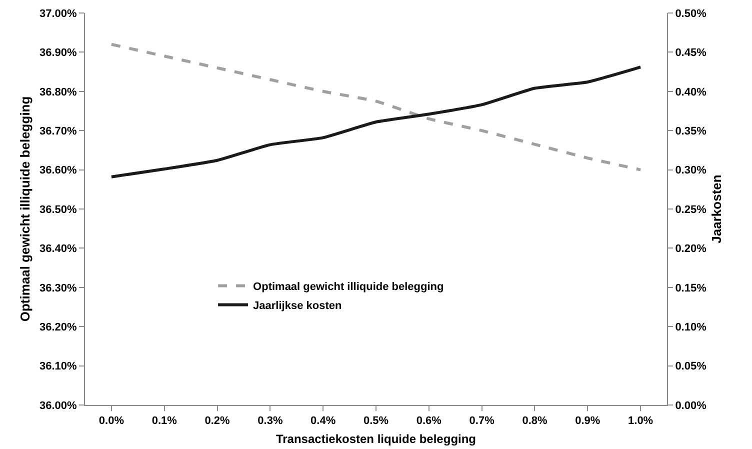  What do you see at coordinates (297, 306) in the screenshot?
I see `legend-label: Jaarlijkse kosten` at bounding box center [297, 306].